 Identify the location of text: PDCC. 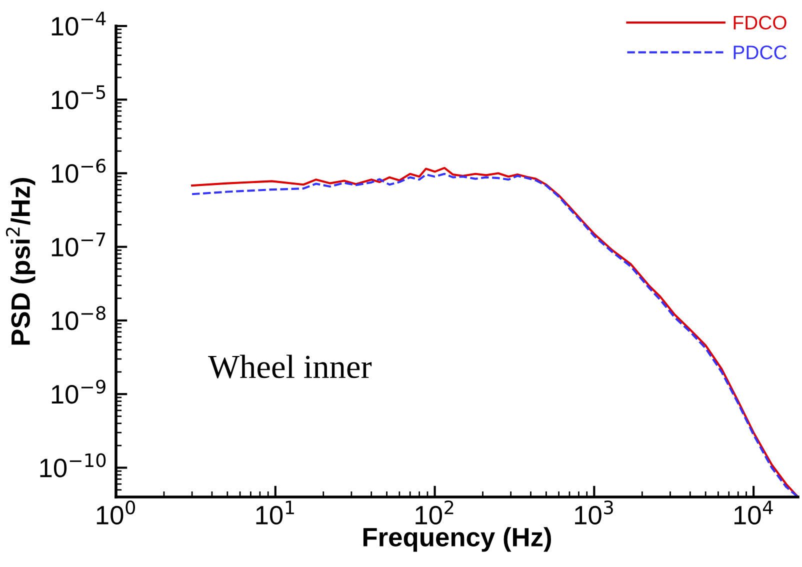
(760, 53).